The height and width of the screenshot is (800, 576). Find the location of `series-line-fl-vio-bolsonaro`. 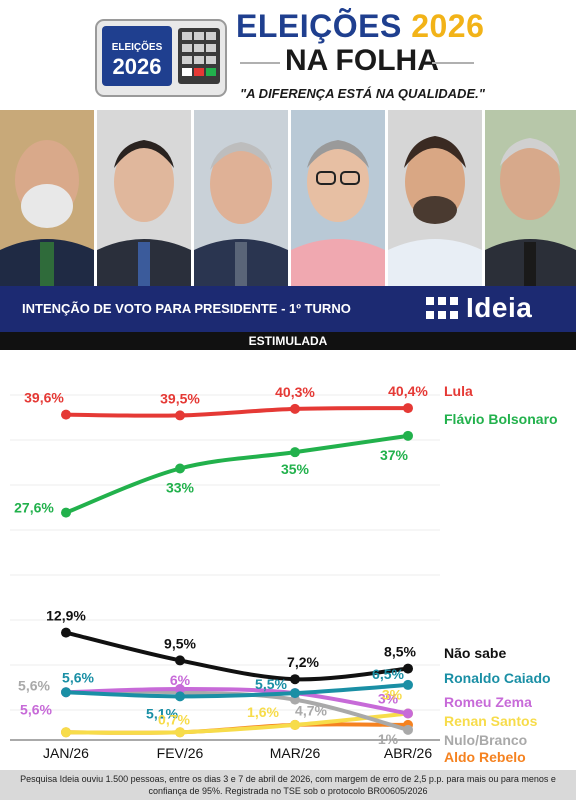

series-line-fl-vio-bolsonaro is located at coordinates (237, 474).